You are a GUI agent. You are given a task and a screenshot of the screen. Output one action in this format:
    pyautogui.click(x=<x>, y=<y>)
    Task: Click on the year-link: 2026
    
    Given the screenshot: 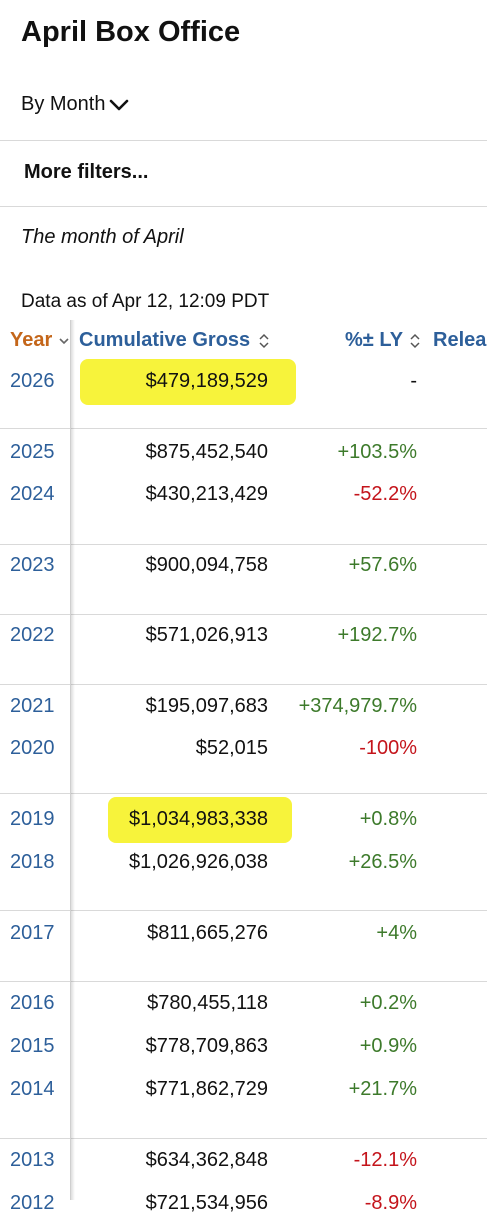 What is the action you would take?
    pyautogui.click(x=32, y=381)
    